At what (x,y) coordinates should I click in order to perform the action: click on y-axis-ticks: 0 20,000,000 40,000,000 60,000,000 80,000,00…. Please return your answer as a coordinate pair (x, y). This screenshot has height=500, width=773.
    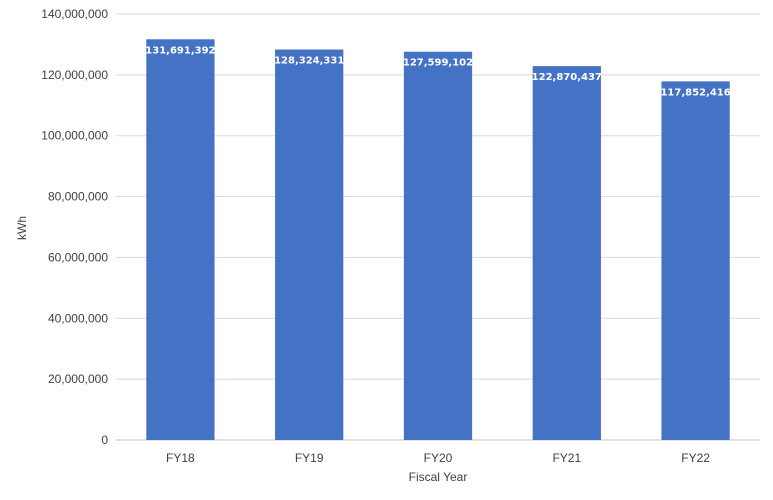
    Looking at the image, I should click on (74, 227).